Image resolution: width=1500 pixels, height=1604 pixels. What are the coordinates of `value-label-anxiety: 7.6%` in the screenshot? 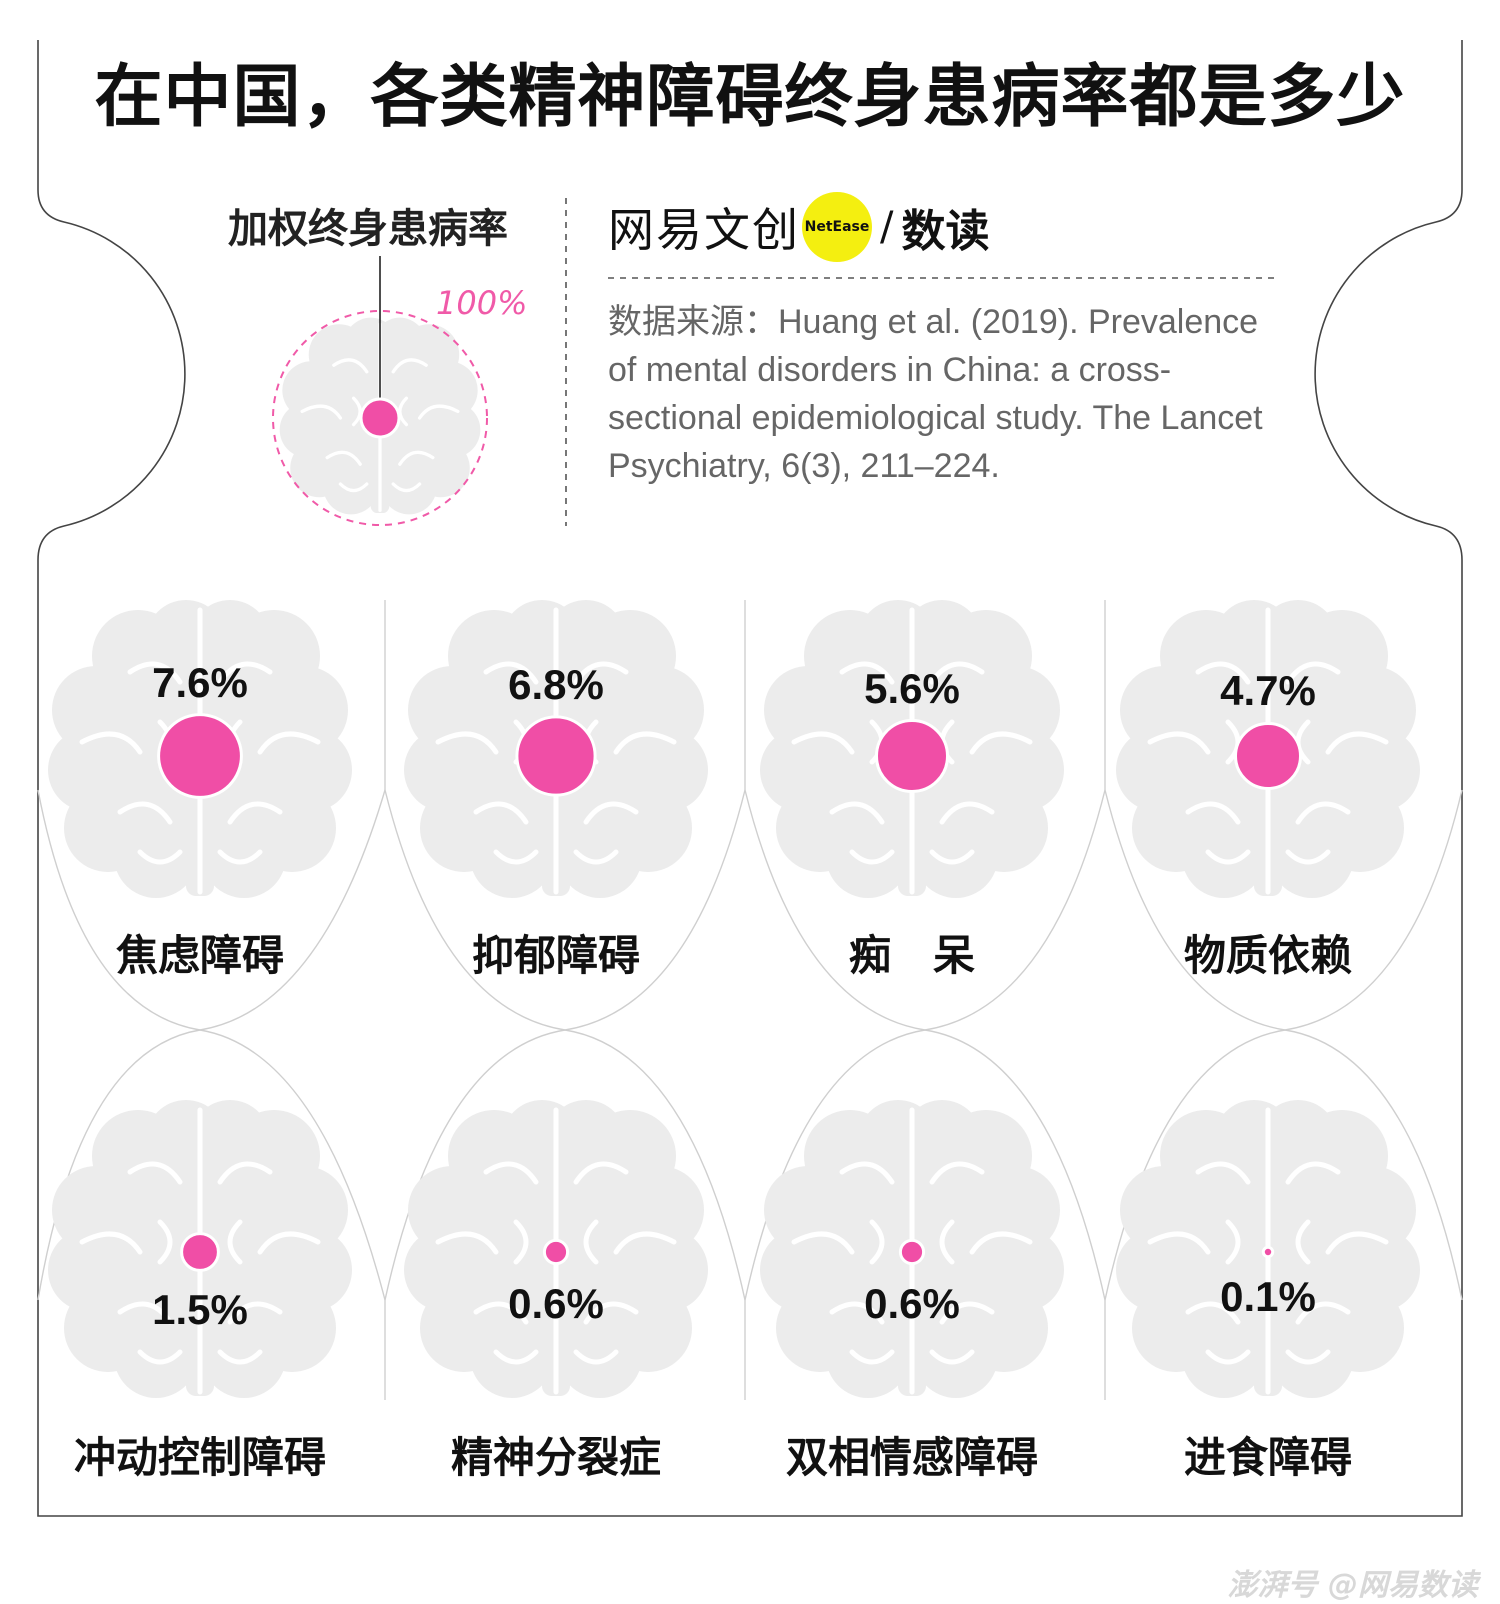 It's located at (200, 682).